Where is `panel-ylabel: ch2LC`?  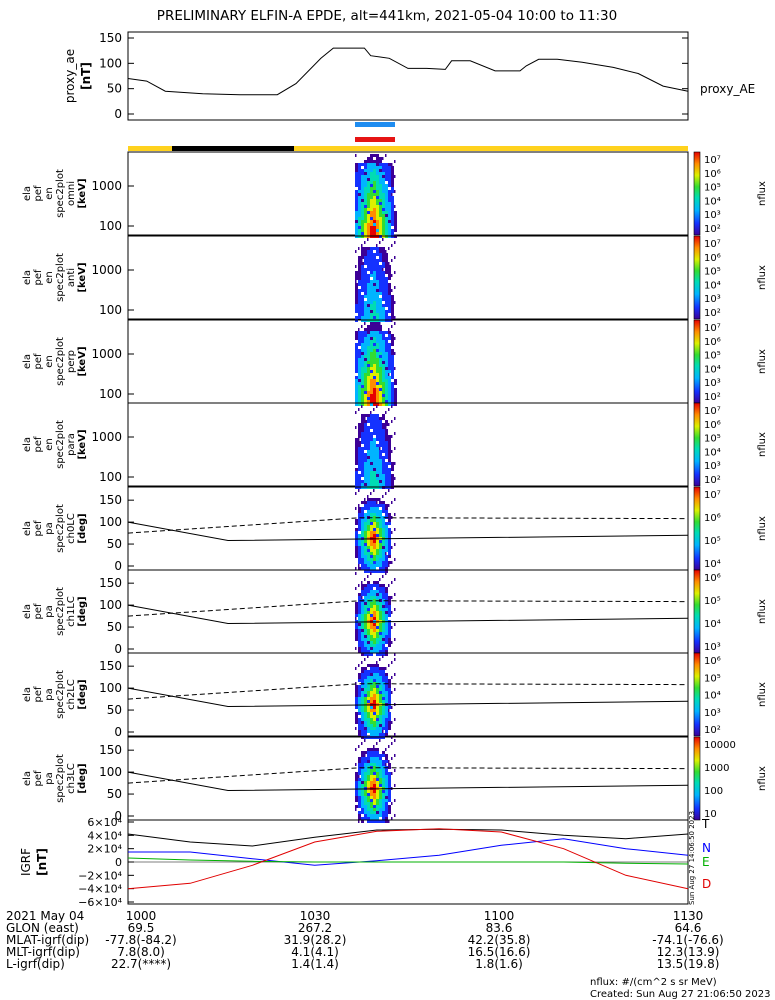 panel-ylabel: ch2LC is located at coordinates (71, 694).